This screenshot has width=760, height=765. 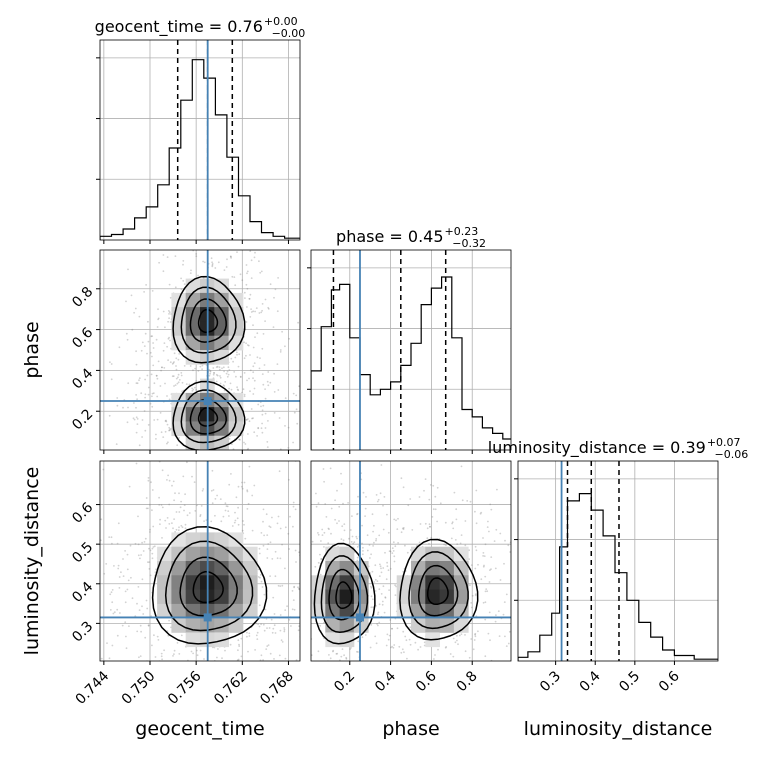 I want to click on x-tick-label: 0.3, so click(x=550, y=681).